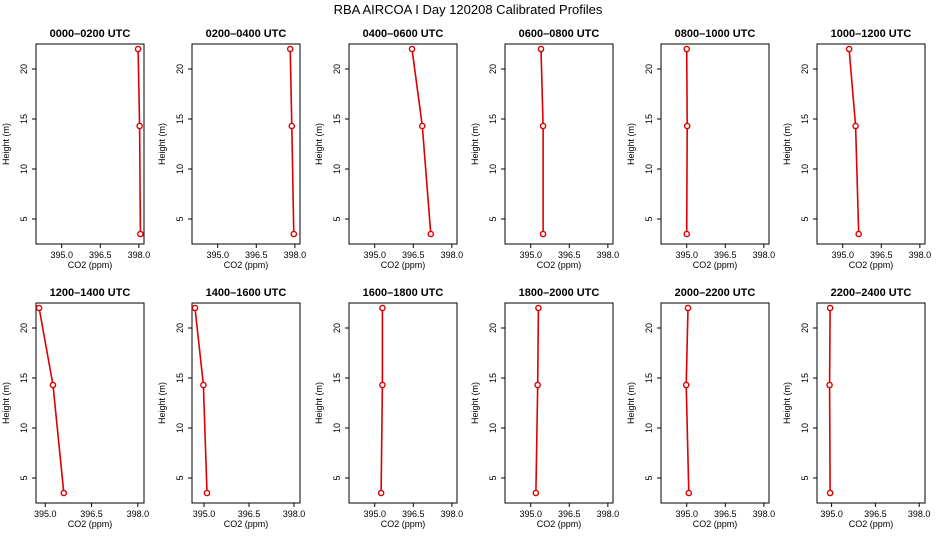 Image resolution: width=936 pixels, height=540 pixels. Describe the element at coordinates (871, 34) in the screenshot. I see `panel-title: 1000–1200 UTC` at that location.